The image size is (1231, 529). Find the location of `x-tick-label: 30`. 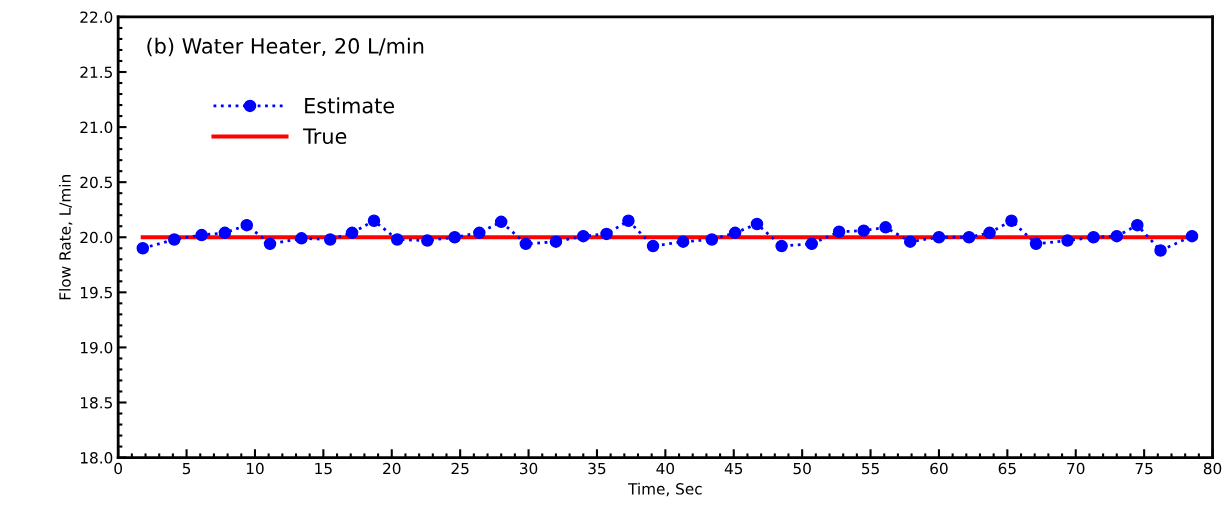

x-tick-label: 30 is located at coordinates (529, 468).